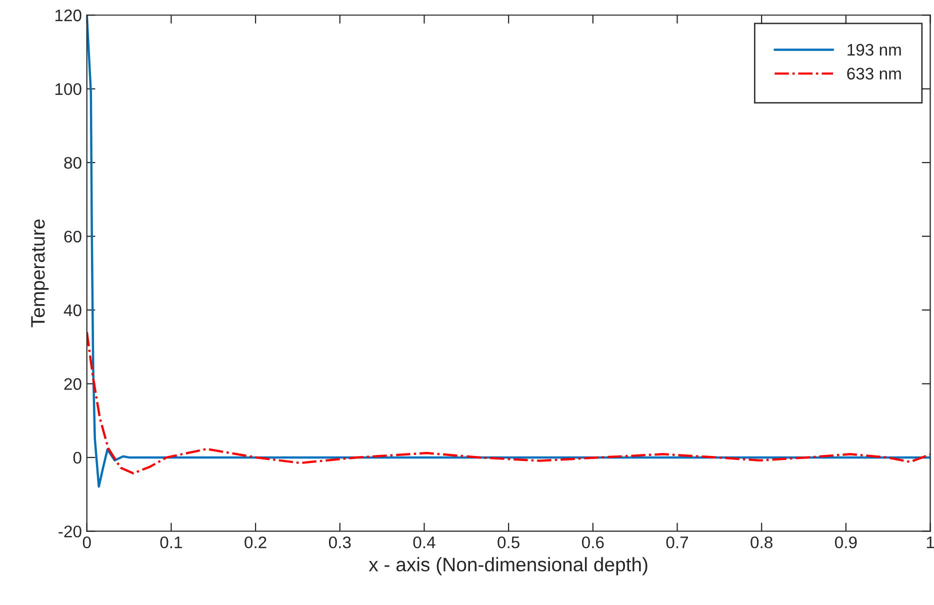 This screenshot has width=934, height=605. Describe the element at coordinates (930, 542) in the screenshot. I see `x-tick-label: 1` at that location.